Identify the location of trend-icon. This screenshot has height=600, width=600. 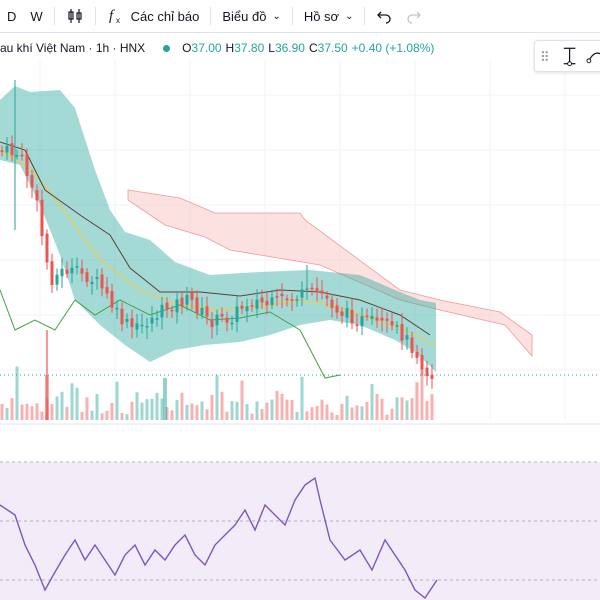
(593, 56).